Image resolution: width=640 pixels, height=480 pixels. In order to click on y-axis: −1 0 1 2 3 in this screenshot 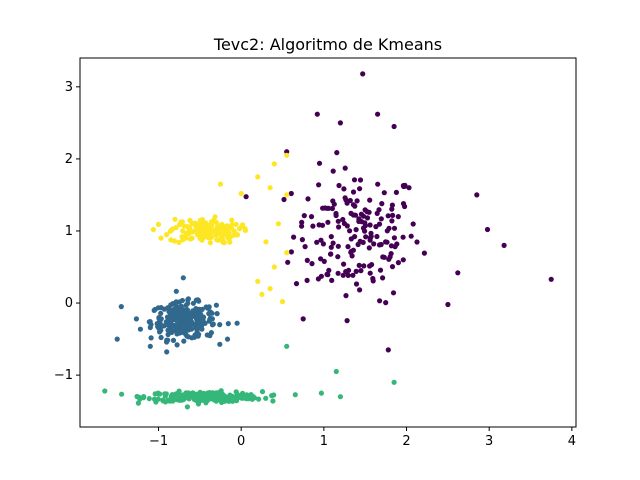, I will do `click(67, 231)`.